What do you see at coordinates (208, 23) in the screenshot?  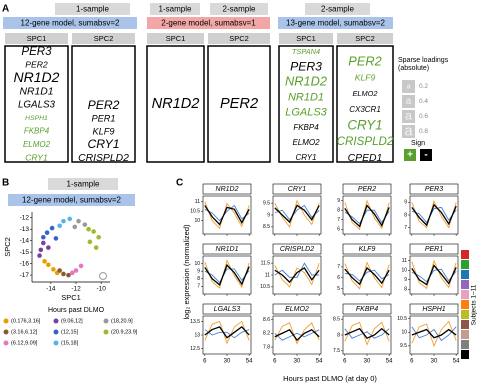 I see `model-bar` at bounding box center [208, 23].